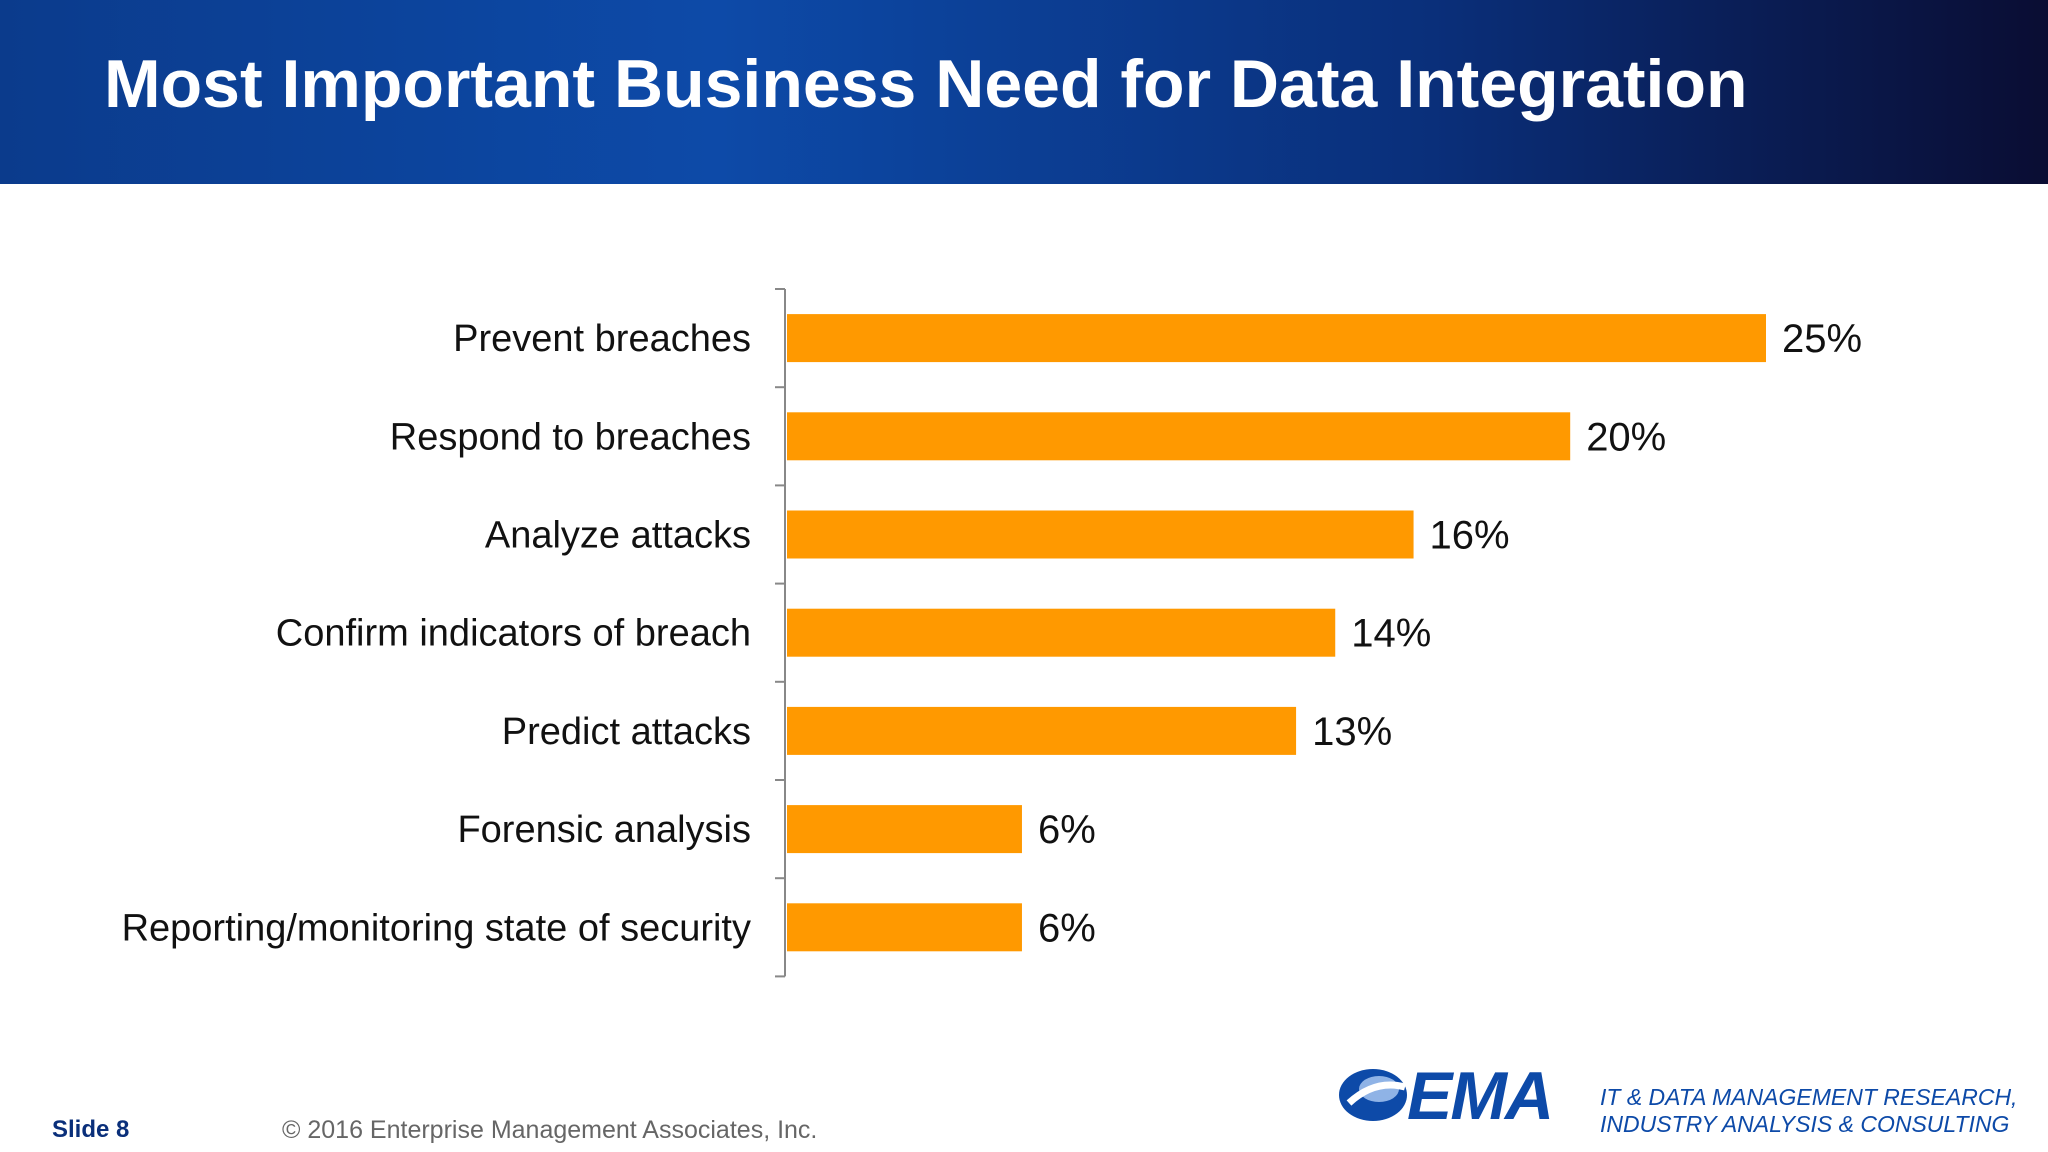  I want to click on value-label: 13%, so click(1352, 732).